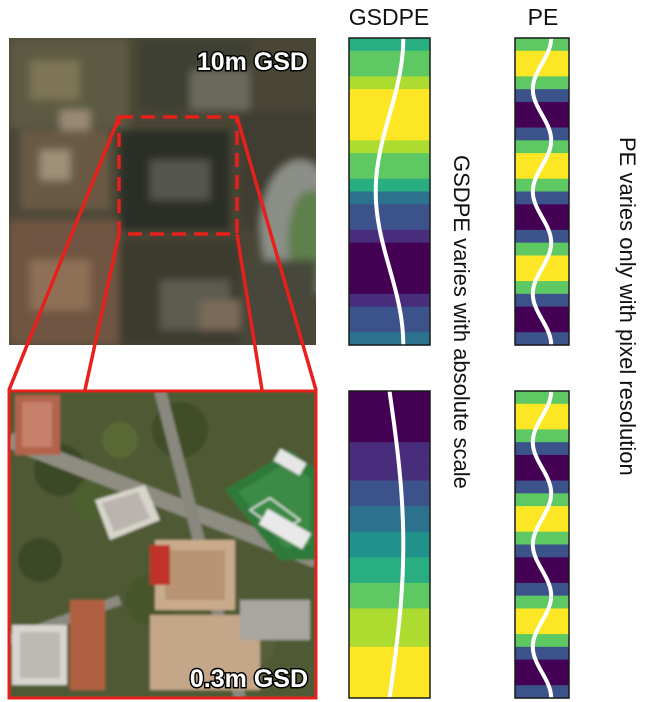 Image resolution: width=645 pixels, height=702 pixels. What do you see at coordinates (252, 62) in the screenshot?
I see `low-res-gsd-label: 10m GSD` at bounding box center [252, 62].